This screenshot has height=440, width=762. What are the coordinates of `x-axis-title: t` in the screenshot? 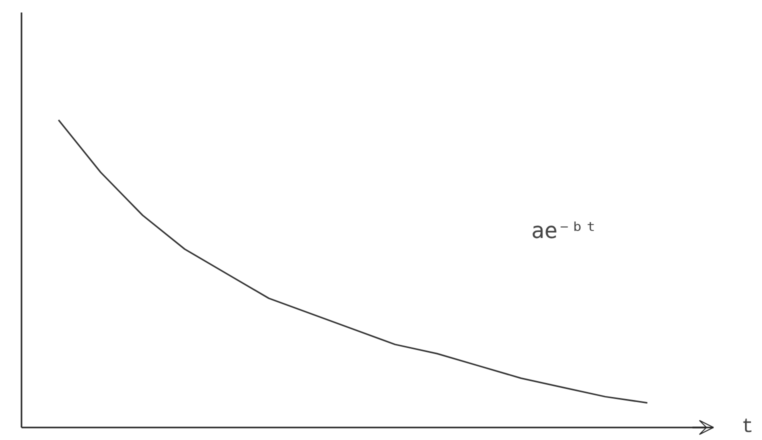 It's located at (747, 427).